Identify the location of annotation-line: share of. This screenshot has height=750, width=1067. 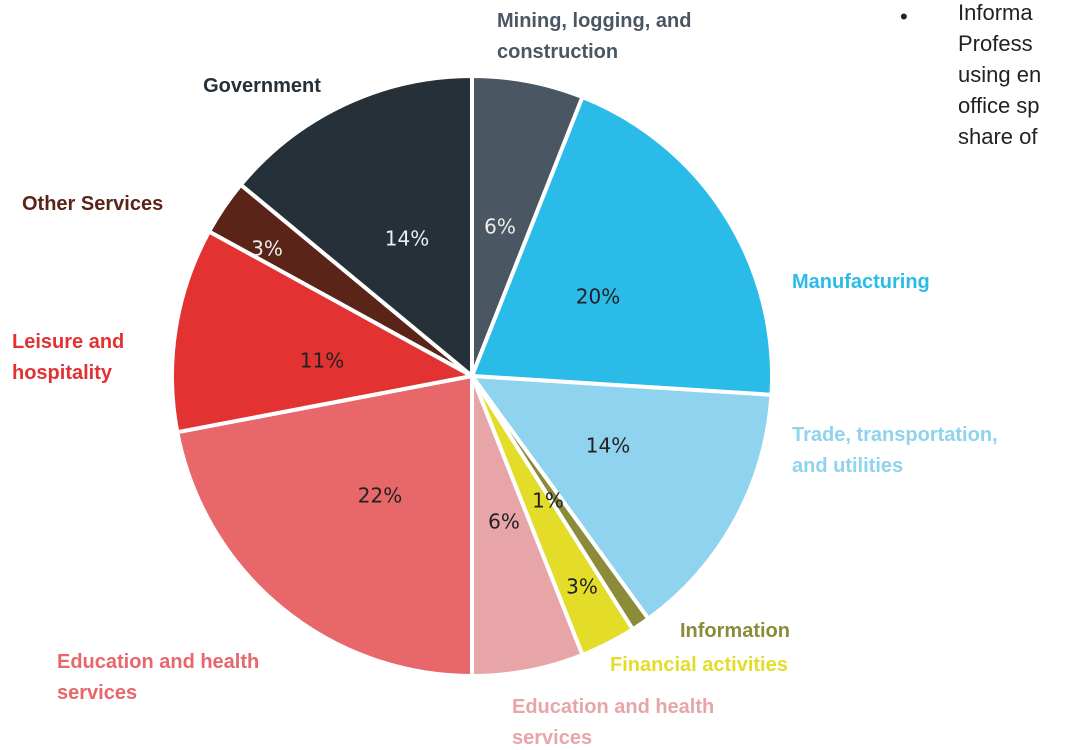
(998, 136).